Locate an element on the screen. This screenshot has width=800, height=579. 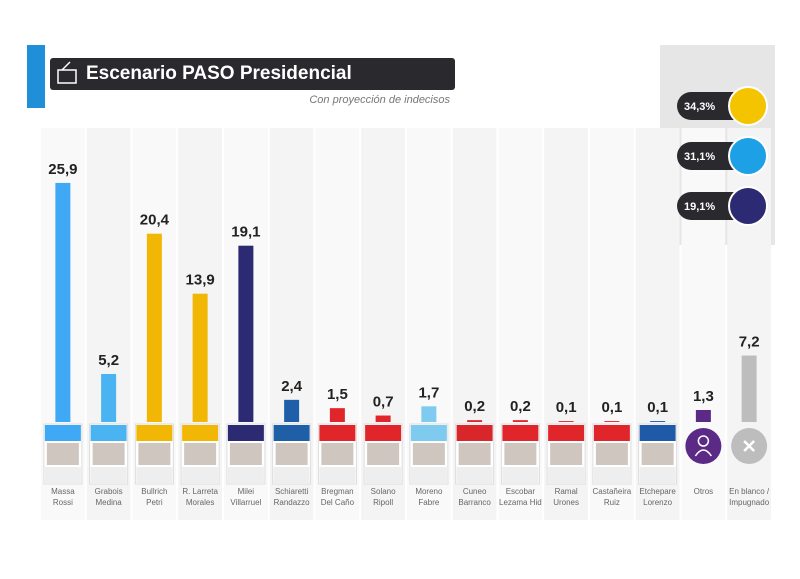
x-tick-label: Urones is located at coordinates (566, 502).